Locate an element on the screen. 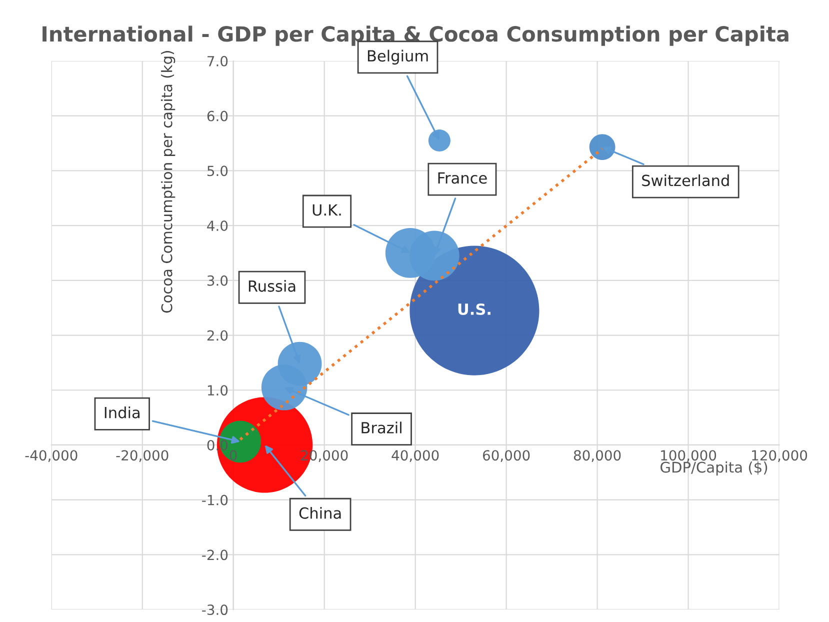 Image resolution: width=829 pixels, height=622 pixels. x-tick-label: 40,000 is located at coordinates (415, 456).